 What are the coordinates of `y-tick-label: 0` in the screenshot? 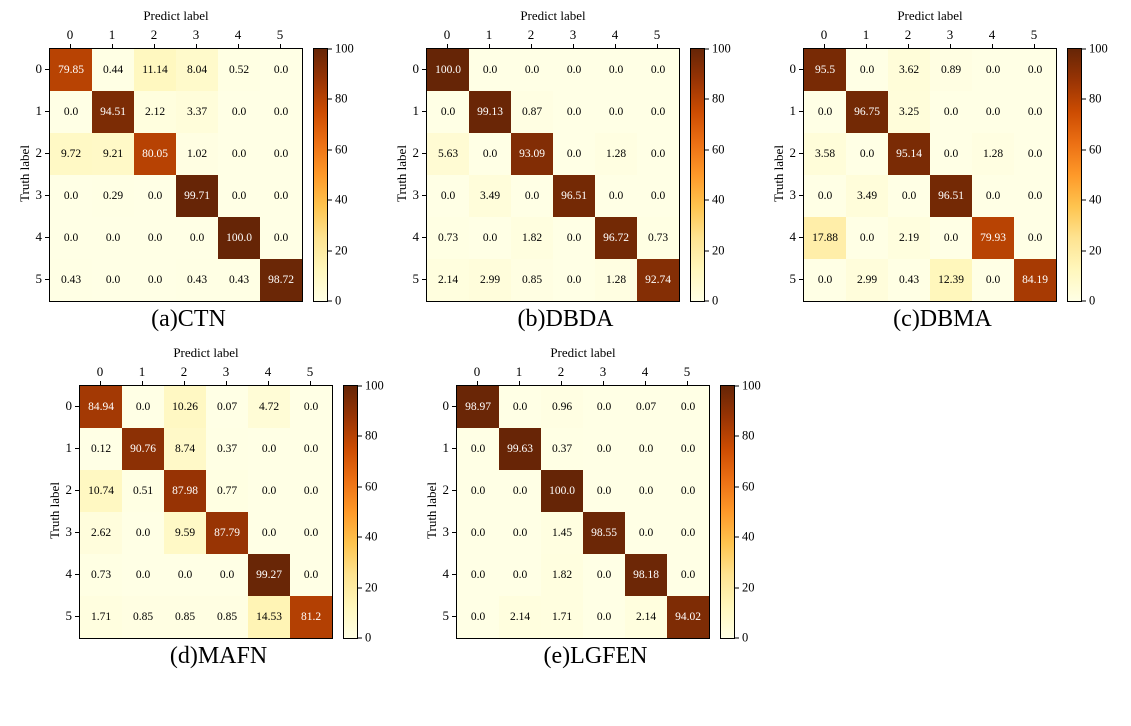 It's located at (41, 69).